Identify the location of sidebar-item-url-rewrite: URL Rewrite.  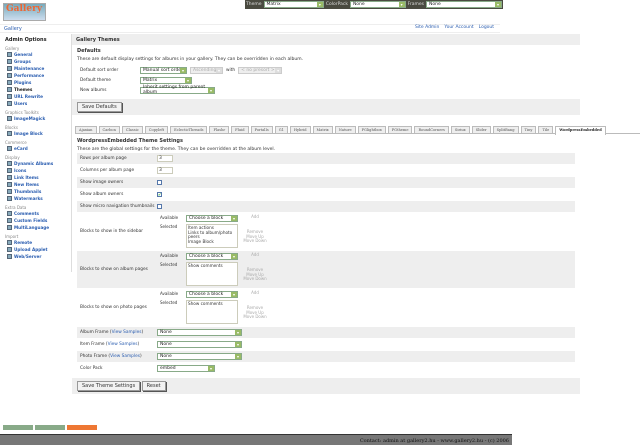
(35, 96).